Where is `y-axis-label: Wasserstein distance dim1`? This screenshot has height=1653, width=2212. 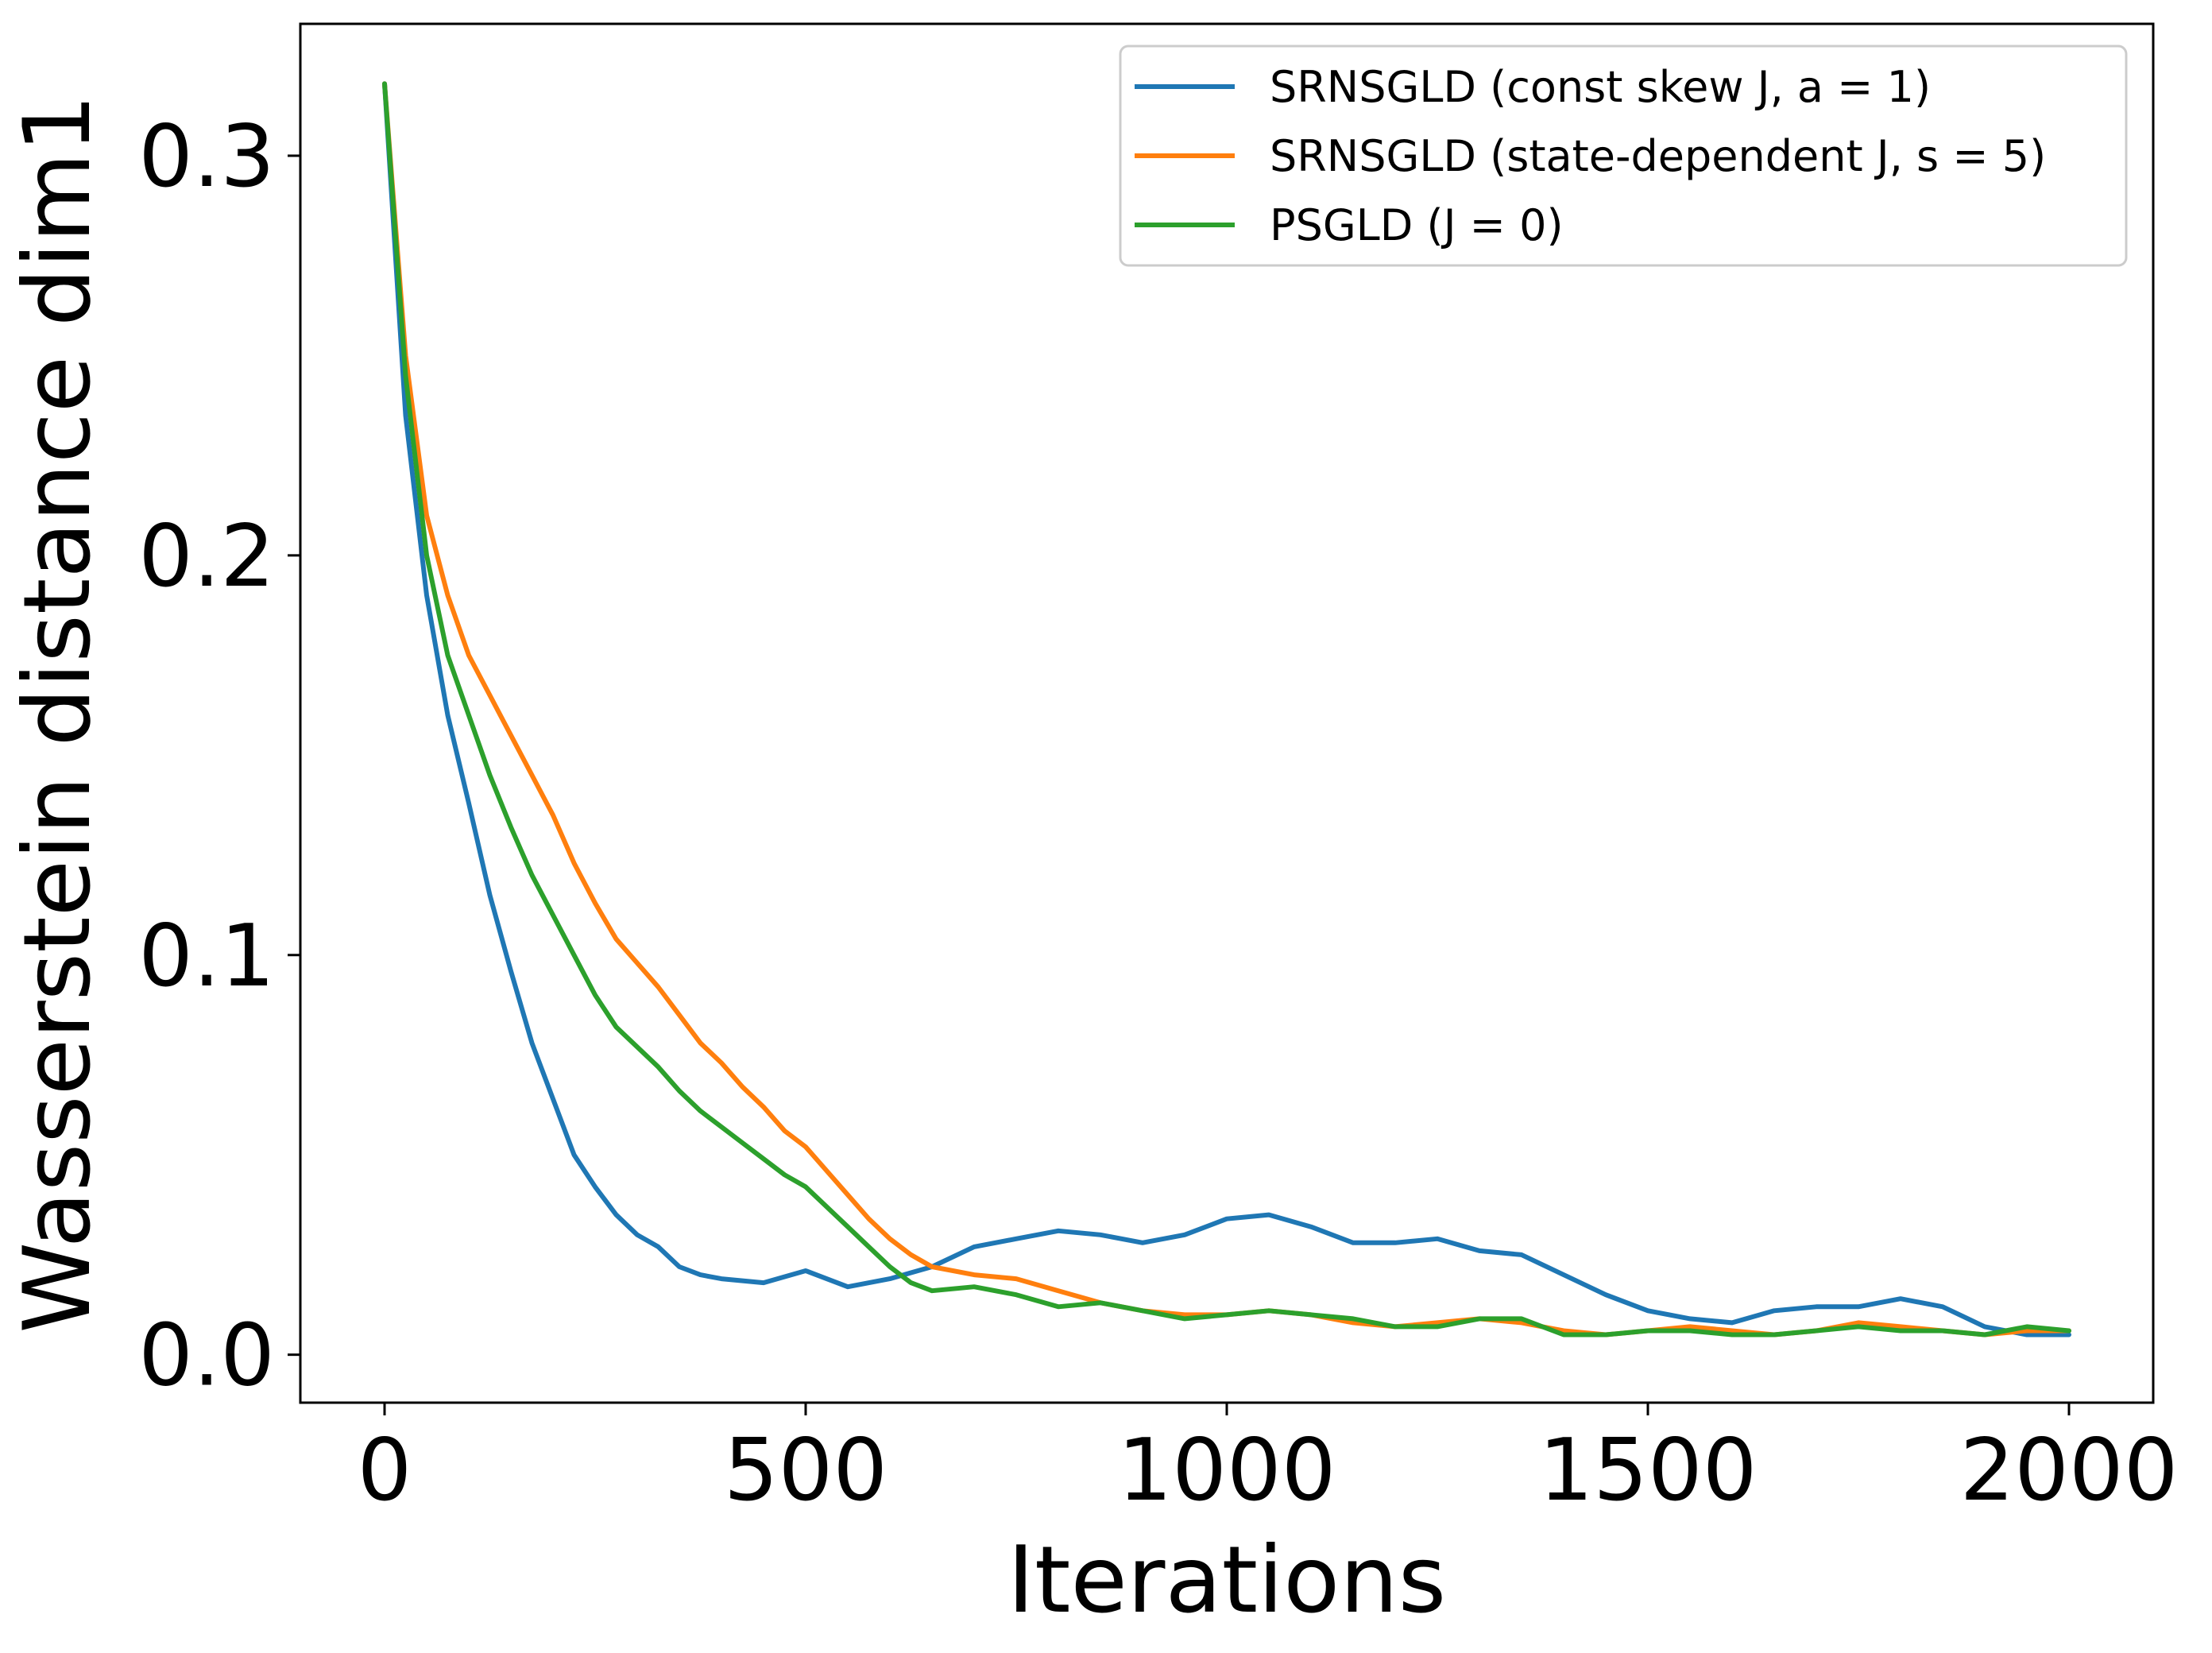
y-axis-label: Wasserstein distance dim1 is located at coordinates (57, 713).